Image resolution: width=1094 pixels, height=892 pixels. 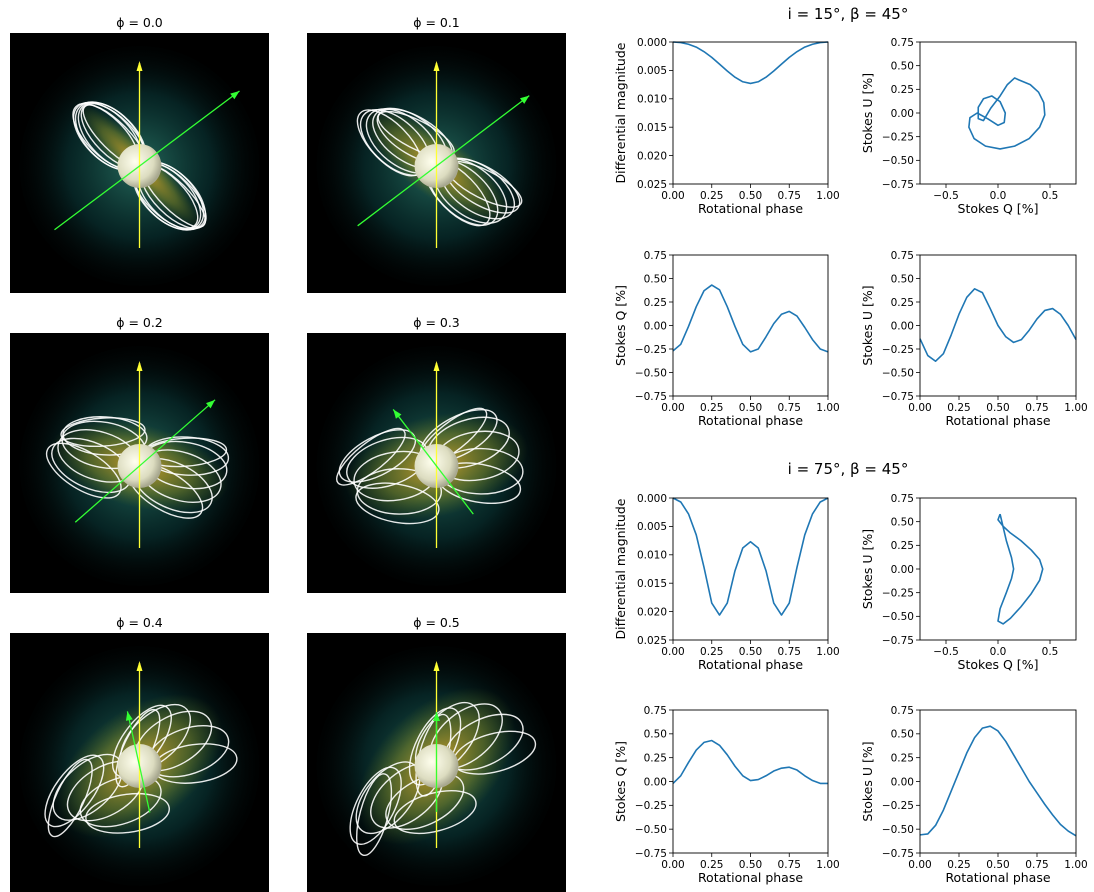 What do you see at coordinates (436, 622) in the screenshot?
I see `snapshot-title: ϕ = 0.5` at bounding box center [436, 622].